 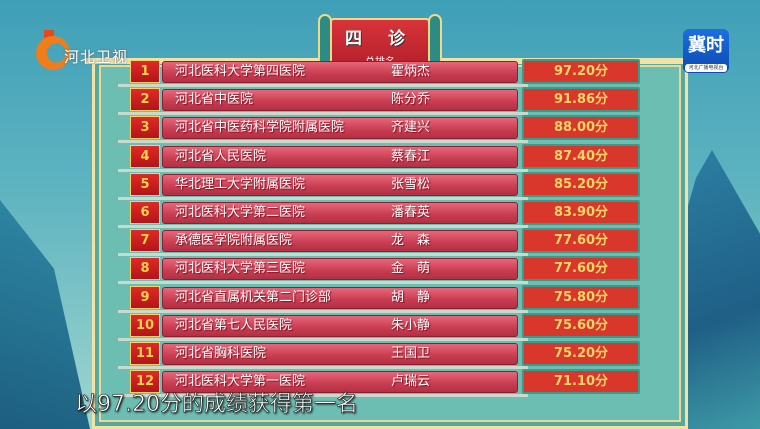 What do you see at coordinates (411, 212) in the screenshot?
I see `doctor-name: 潘春英` at bounding box center [411, 212].